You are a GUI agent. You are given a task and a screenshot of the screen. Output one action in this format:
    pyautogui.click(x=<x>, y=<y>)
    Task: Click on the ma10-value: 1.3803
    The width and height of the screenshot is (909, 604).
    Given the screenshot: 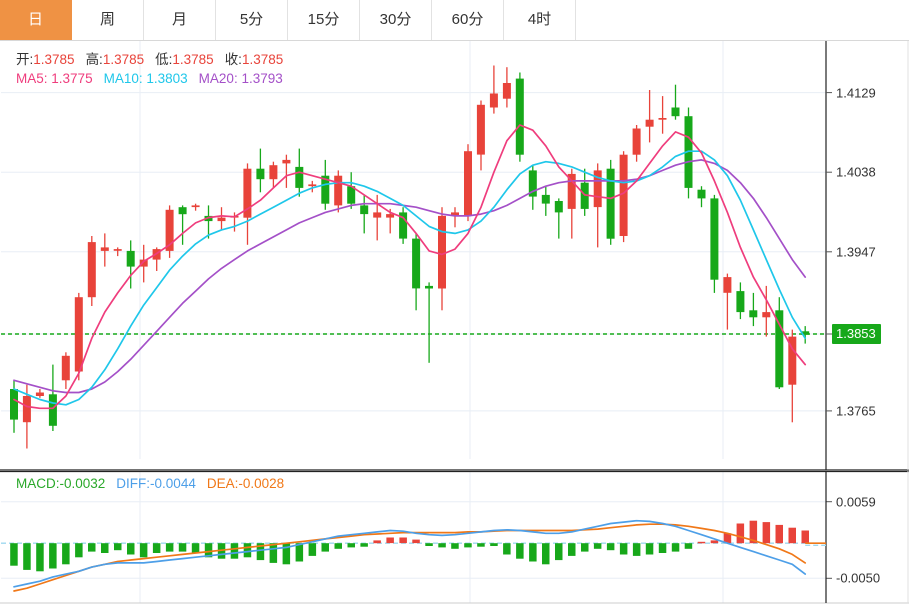 What is the action you would take?
    pyautogui.click(x=167, y=78)
    